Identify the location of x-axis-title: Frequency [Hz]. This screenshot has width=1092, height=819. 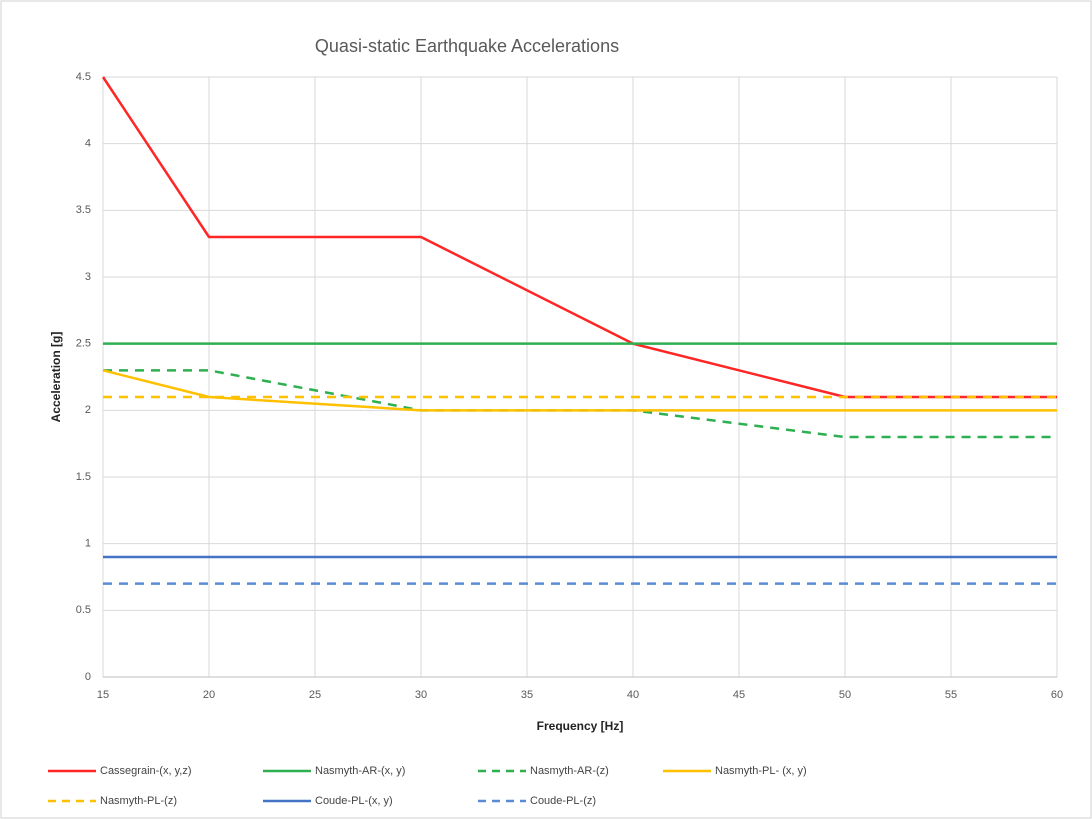
(580, 726).